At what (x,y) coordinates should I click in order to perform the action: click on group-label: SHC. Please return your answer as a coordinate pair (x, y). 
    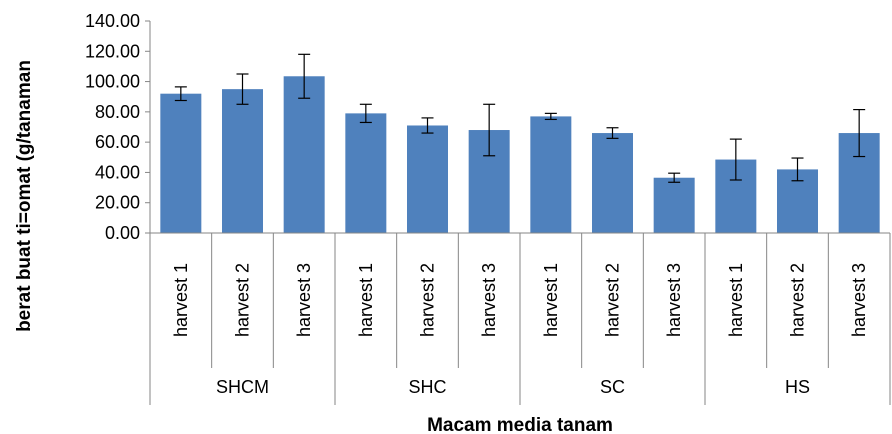
    Looking at the image, I should click on (427, 387).